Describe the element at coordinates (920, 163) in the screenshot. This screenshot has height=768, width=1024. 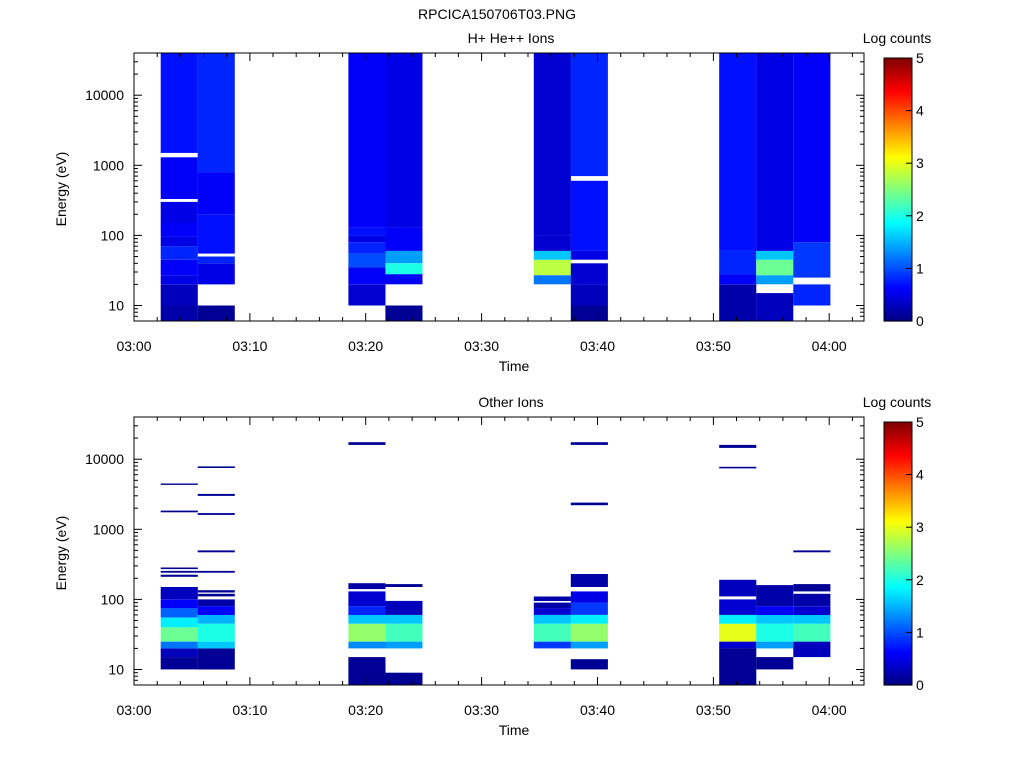
I see `colorbar-tick-label: 3` at that location.